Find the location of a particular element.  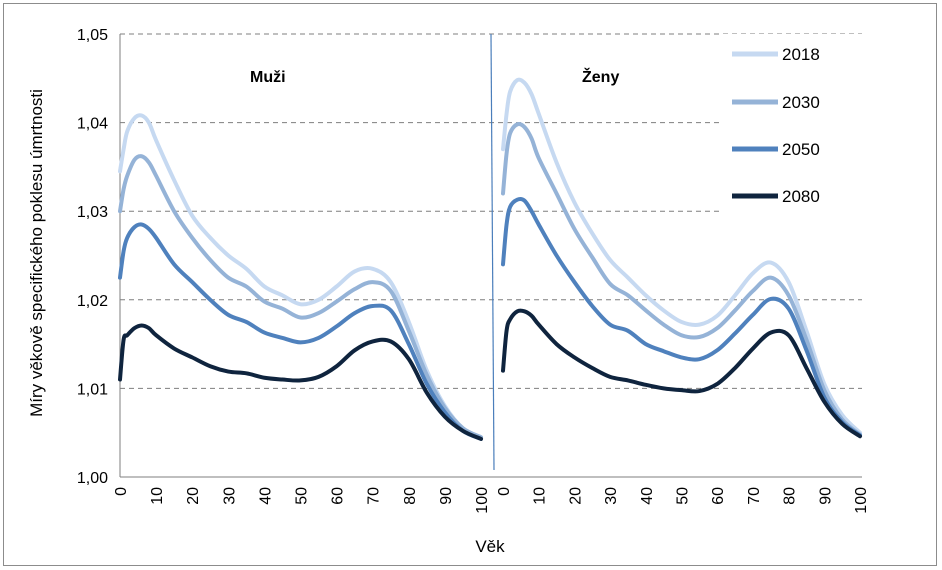

y-tick-label: 1,03 is located at coordinates (92, 212).